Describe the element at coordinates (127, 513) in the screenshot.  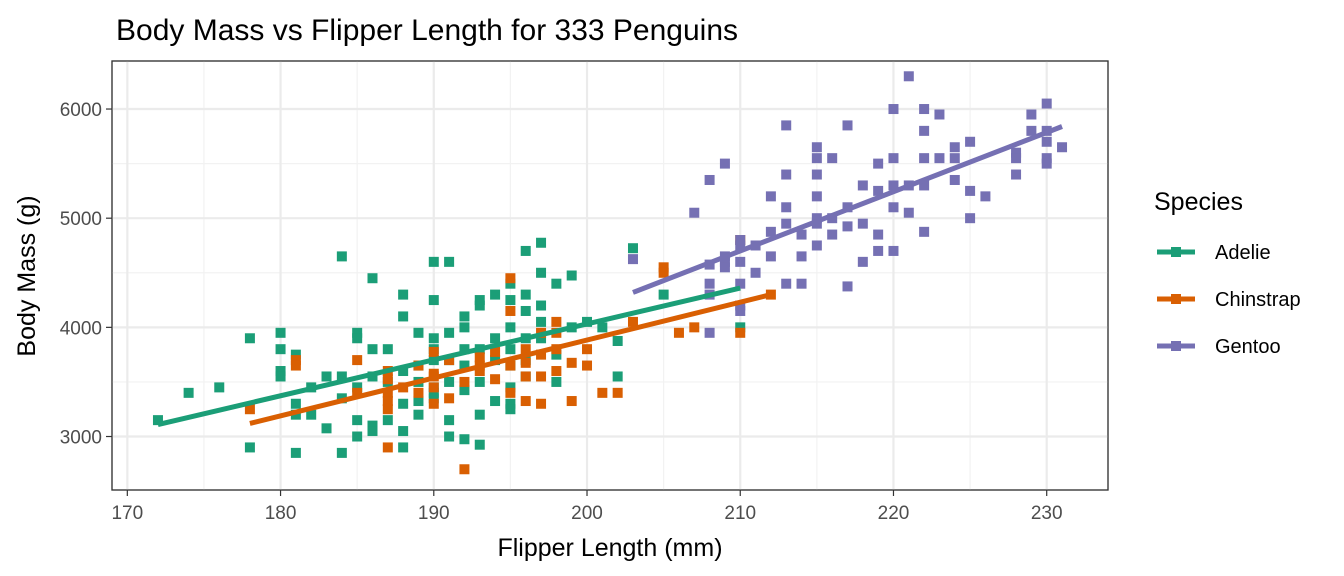
I see `x-tick-label: 170` at that location.